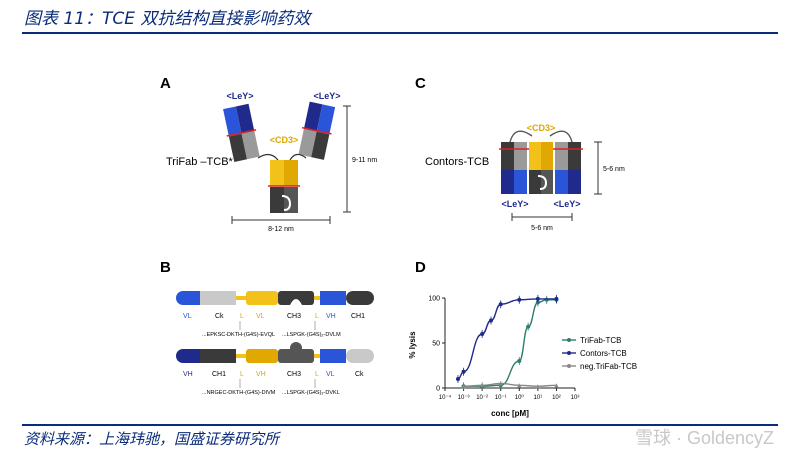  Describe the element at coordinates (242, 374) in the screenshot. I see `chain2-label-3: L` at that location.